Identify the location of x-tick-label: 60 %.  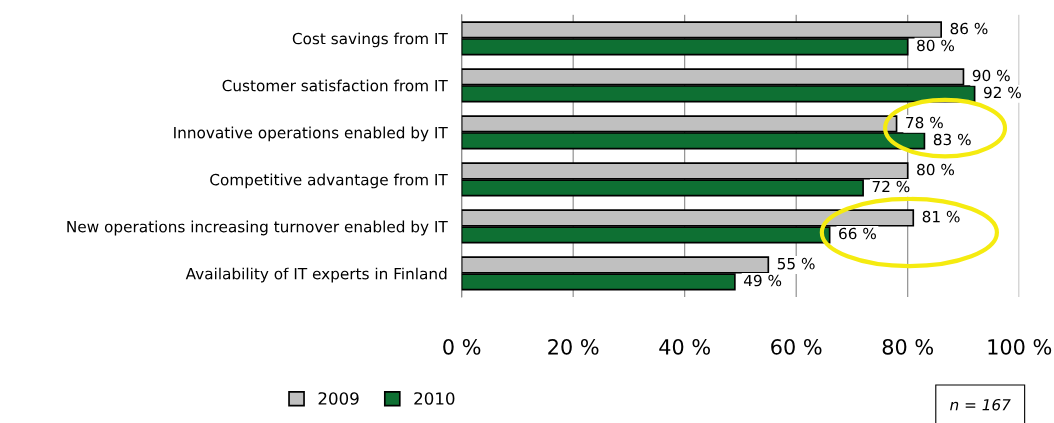
(796, 346).